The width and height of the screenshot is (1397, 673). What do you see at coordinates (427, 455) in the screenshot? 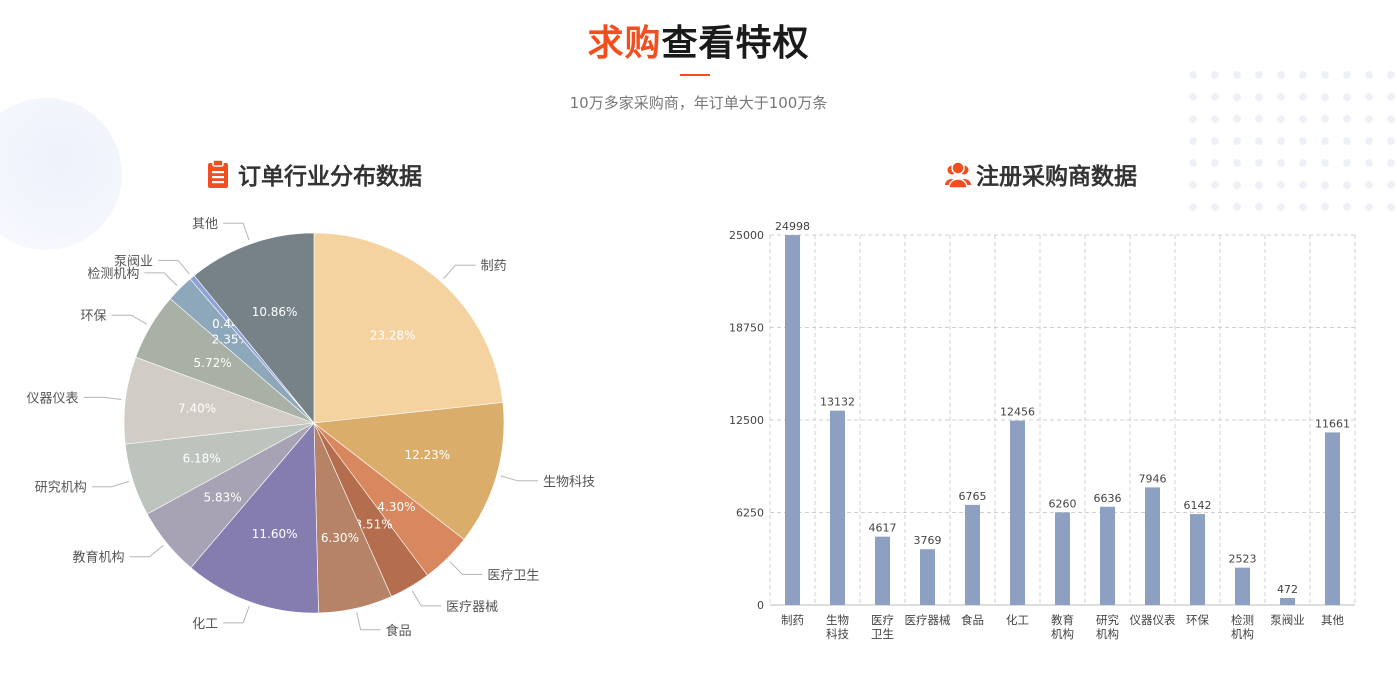
I see `pie-value-label: 12.23%` at bounding box center [427, 455].